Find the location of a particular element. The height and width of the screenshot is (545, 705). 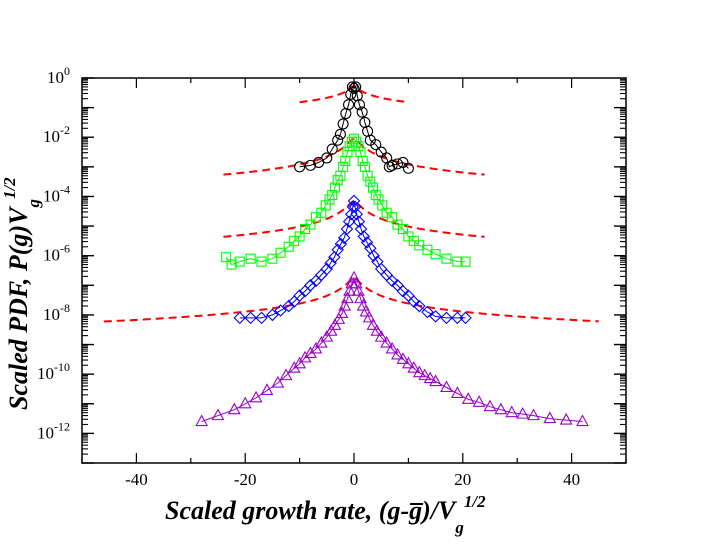

fit-curve is located at coordinates (354, 218).